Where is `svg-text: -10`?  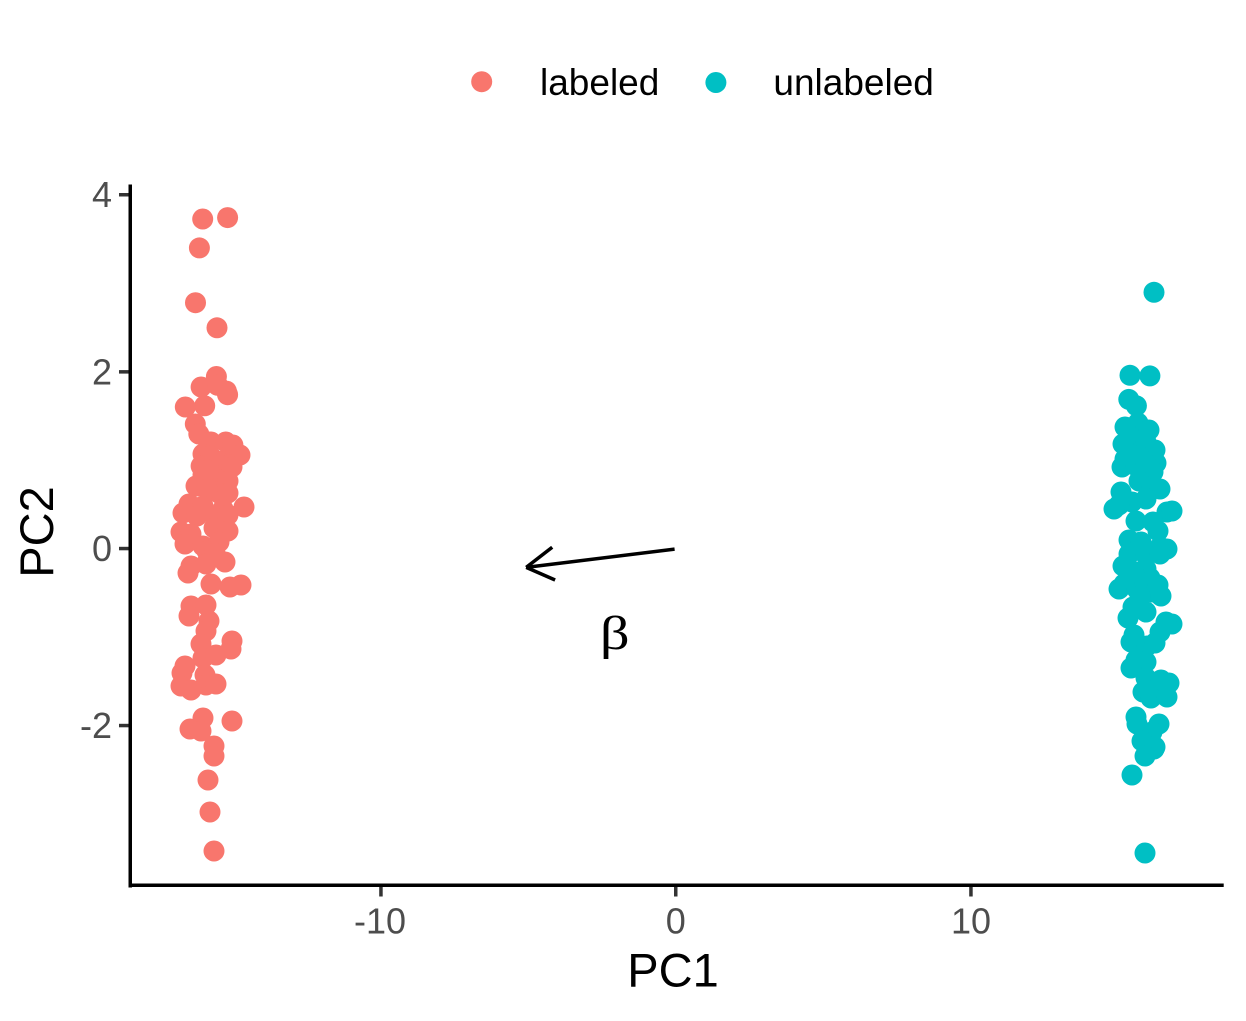 svg-text: -10 is located at coordinates (380, 921).